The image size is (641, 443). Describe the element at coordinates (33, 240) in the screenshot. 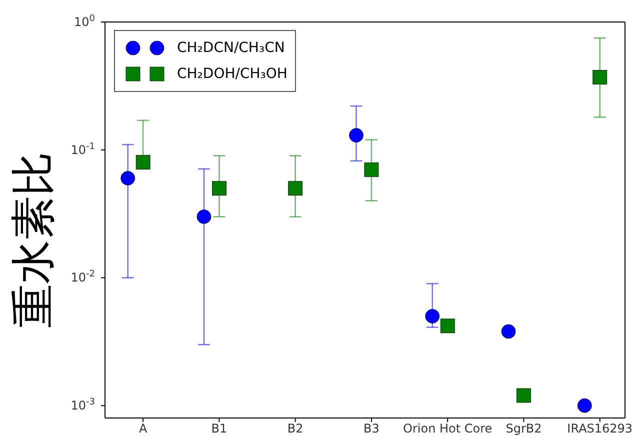

I see `y-axis-title: 重水素比` at that location.